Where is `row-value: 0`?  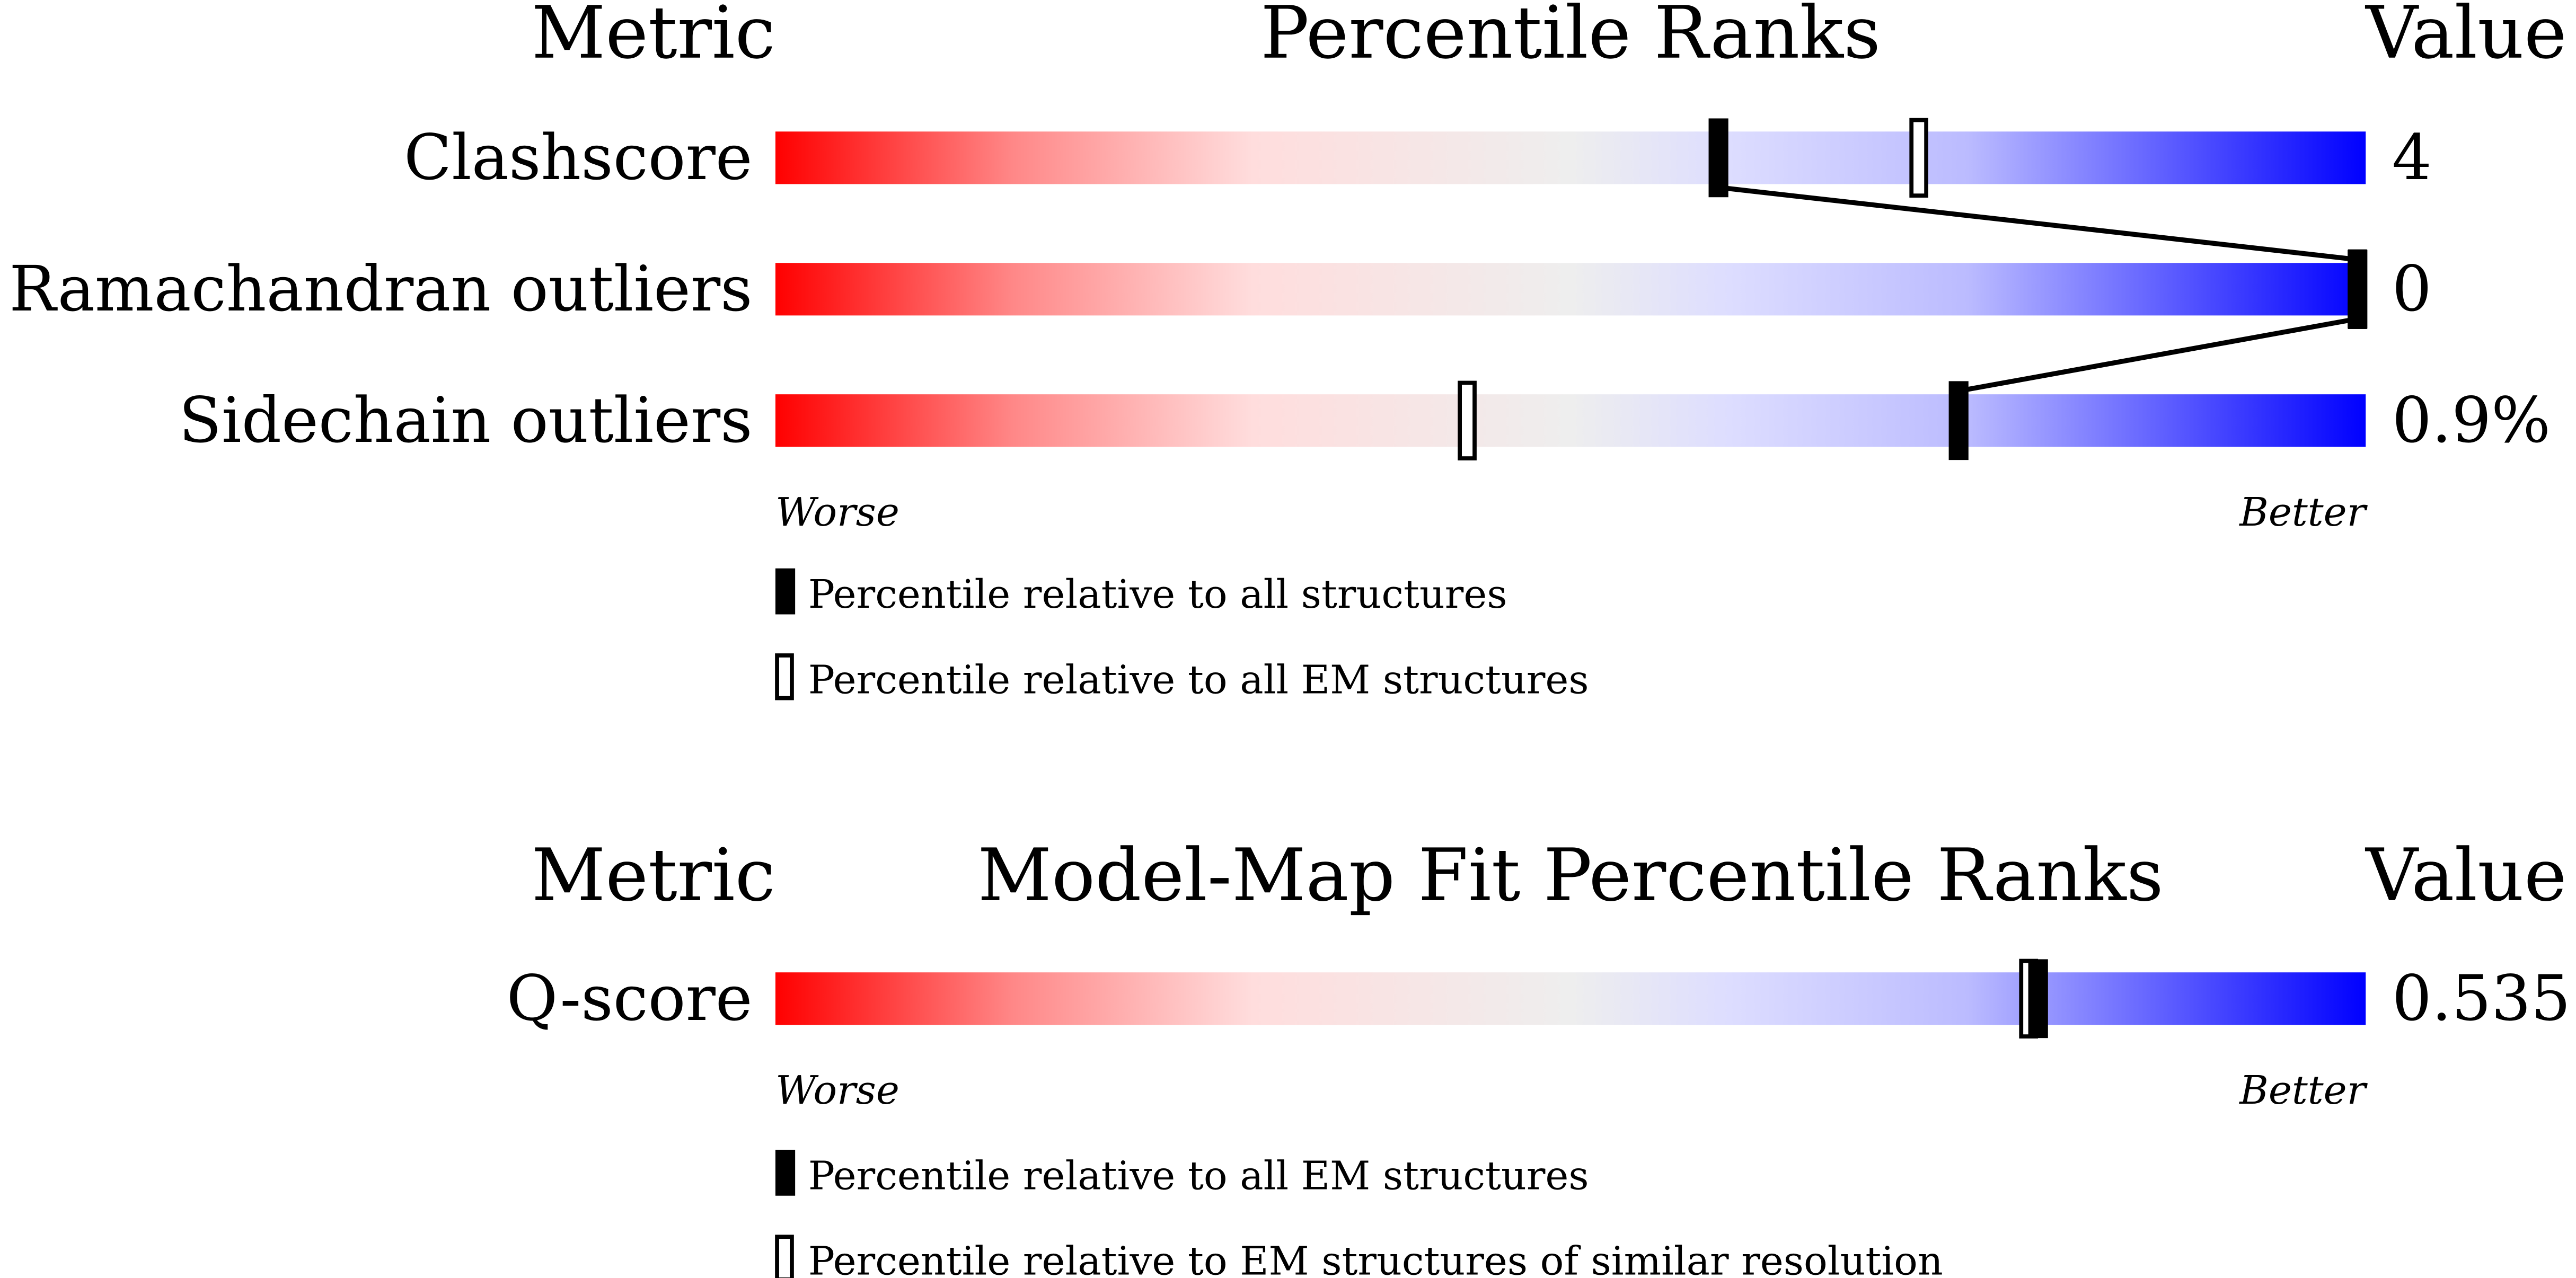 row-value: 0 is located at coordinates (2412, 289).